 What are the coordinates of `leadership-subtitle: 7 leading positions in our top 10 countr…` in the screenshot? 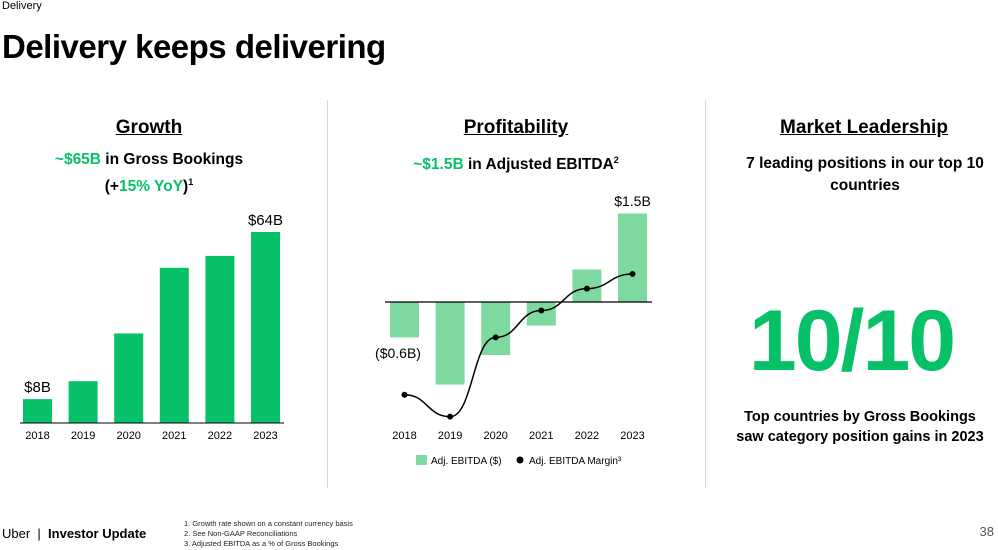 It's located at (865, 174).